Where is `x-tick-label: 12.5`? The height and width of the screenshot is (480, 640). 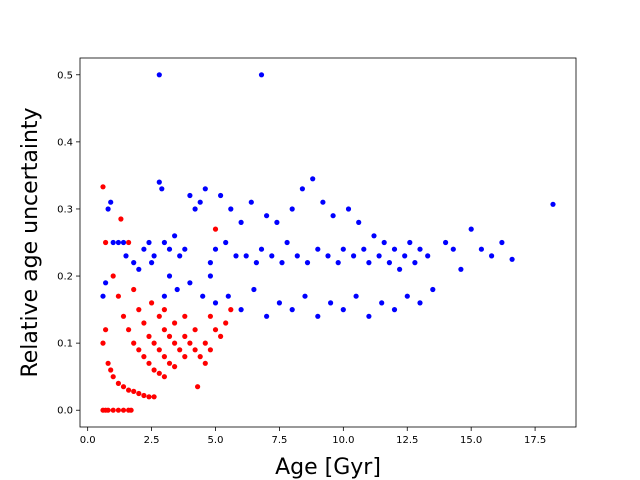
x-tick-label: 12.5 is located at coordinates (407, 440).